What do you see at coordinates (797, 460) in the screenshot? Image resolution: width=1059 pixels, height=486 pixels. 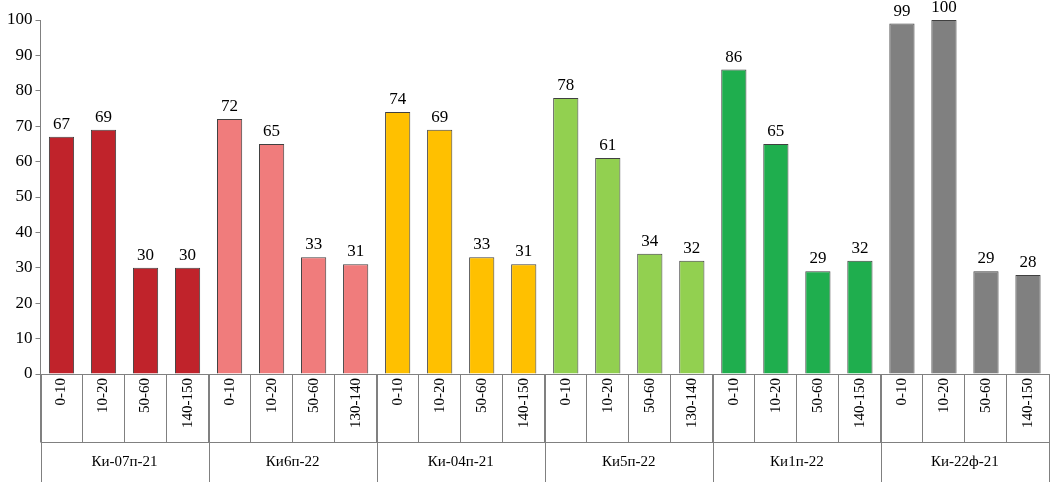 I see `text: Ки1п-22` at bounding box center [797, 460].